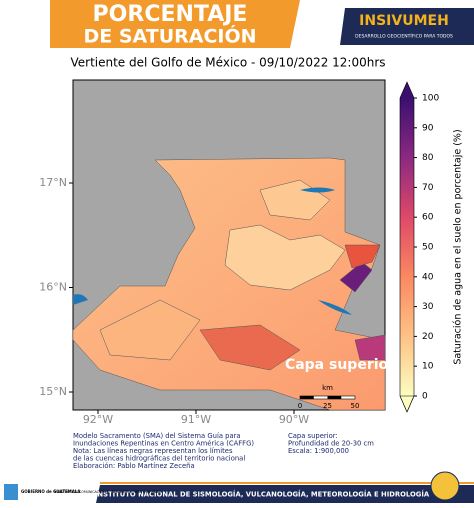  Describe the element at coordinates (428, 307) in the screenshot. I see `colorbar-tick-label: 30` at that location.